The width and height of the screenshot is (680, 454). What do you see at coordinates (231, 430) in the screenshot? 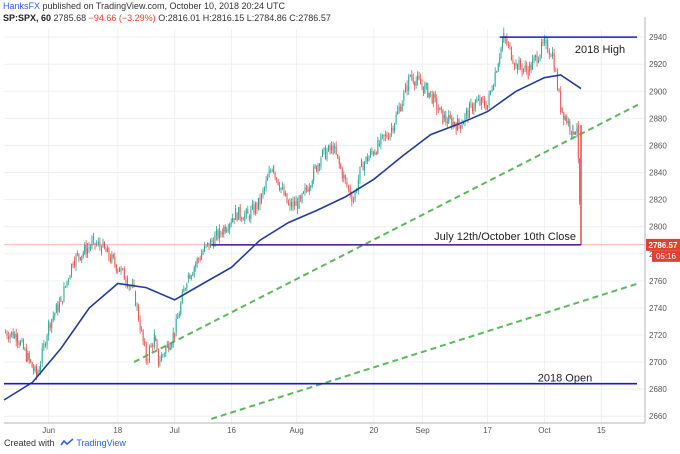
I see `x-tick-label: 16` at bounding box center [231, 430].